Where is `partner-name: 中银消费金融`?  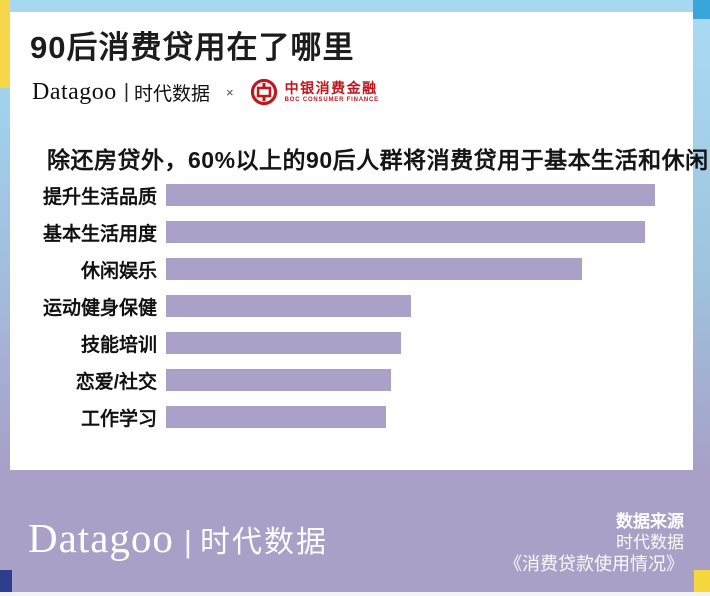
partner-name: 中银消费金融 is located at coordinates (331, 88).